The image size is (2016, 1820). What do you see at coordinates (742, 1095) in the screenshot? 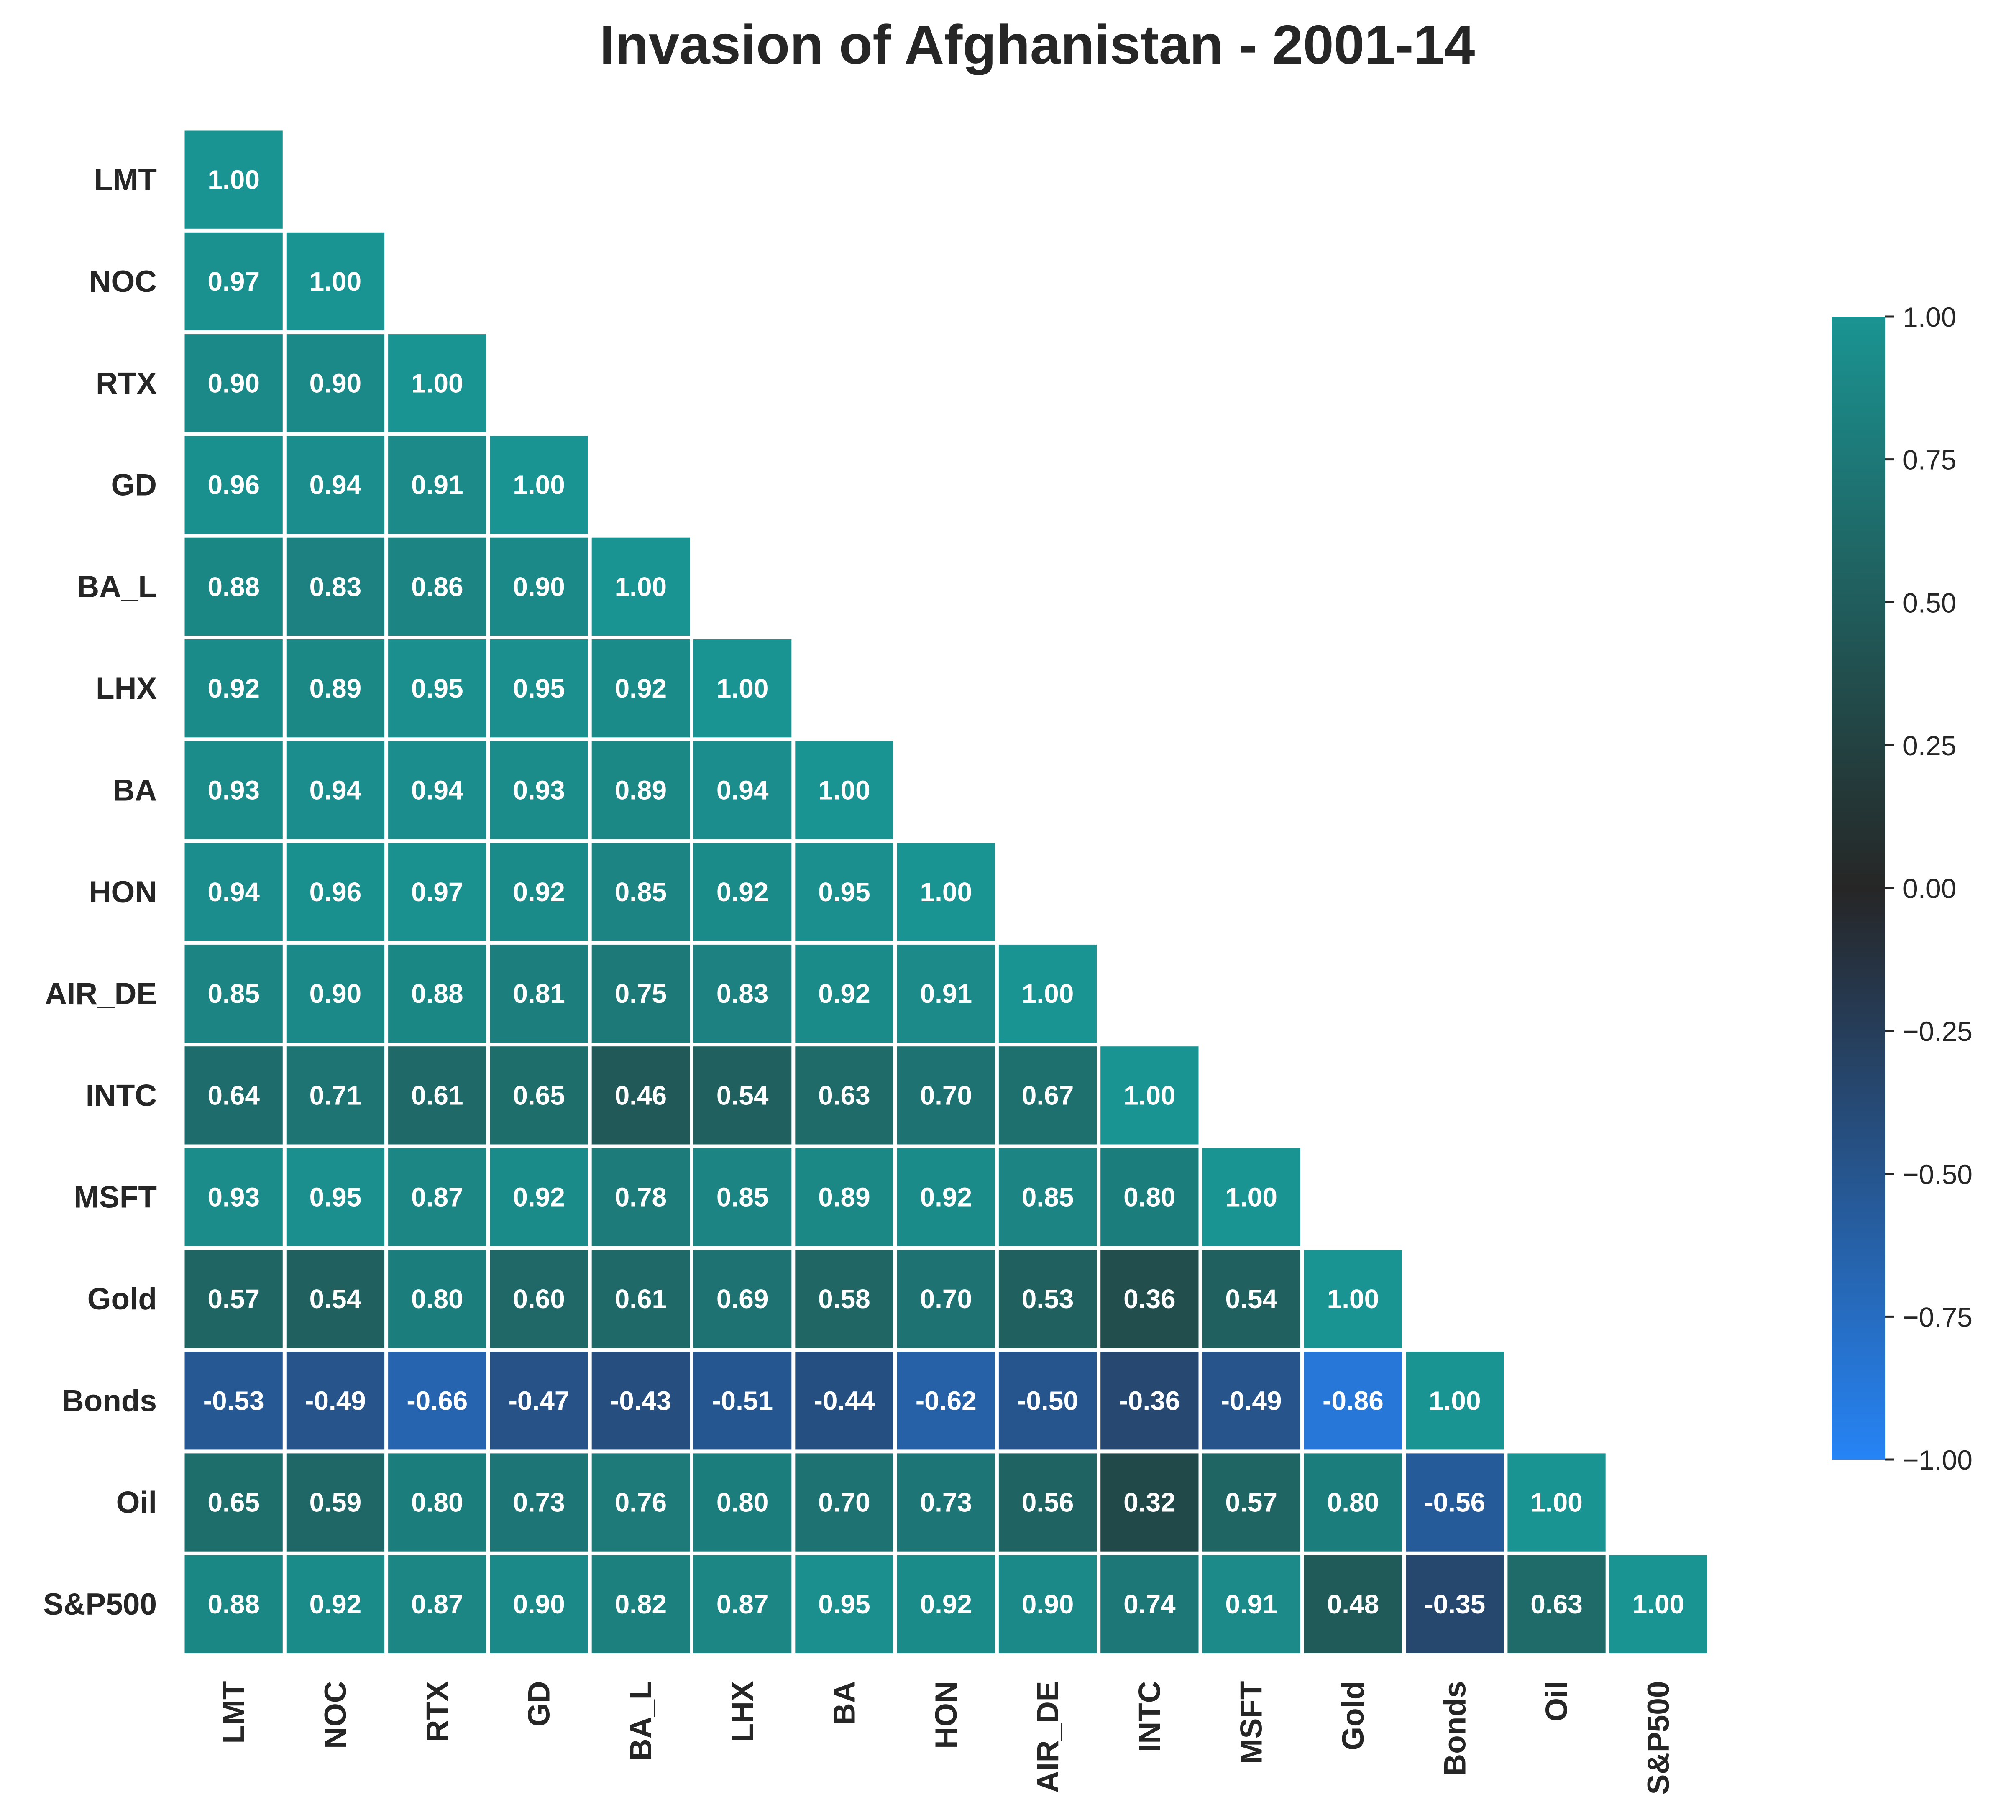
I see `heatmap-cell-INTC-LHX` at bounding box center [742, 1095].